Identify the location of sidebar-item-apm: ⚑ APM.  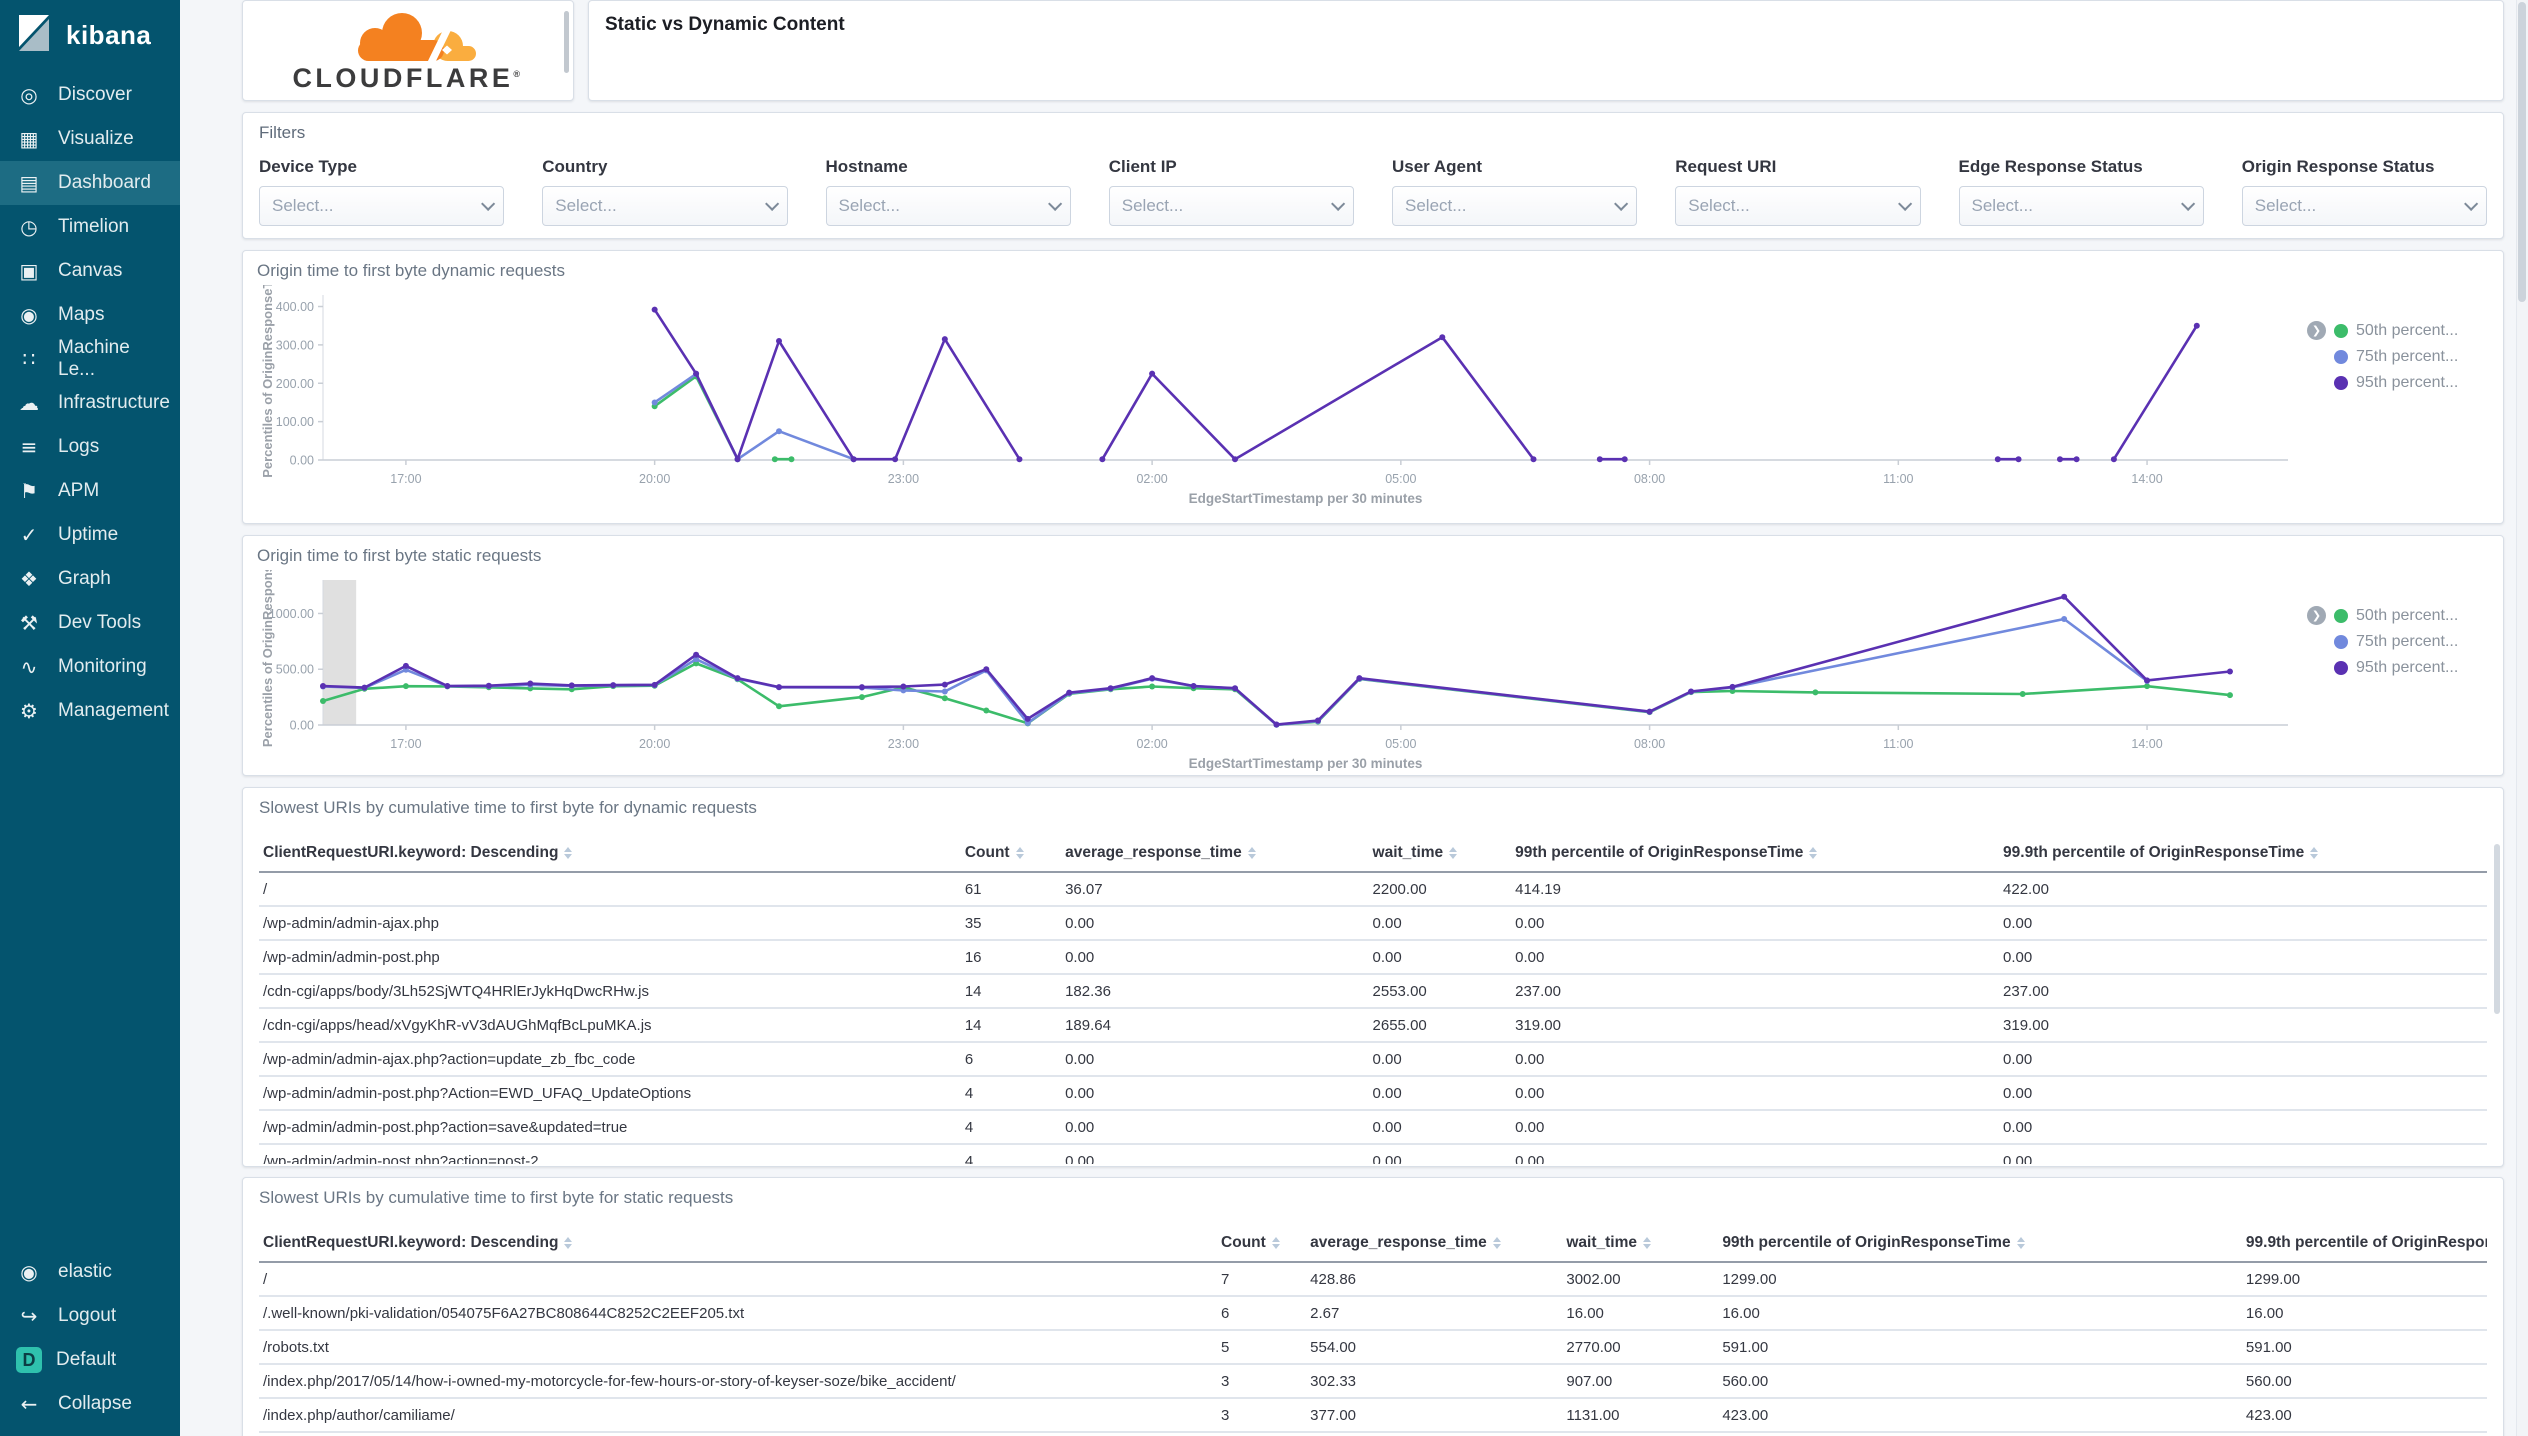
(90, 491).